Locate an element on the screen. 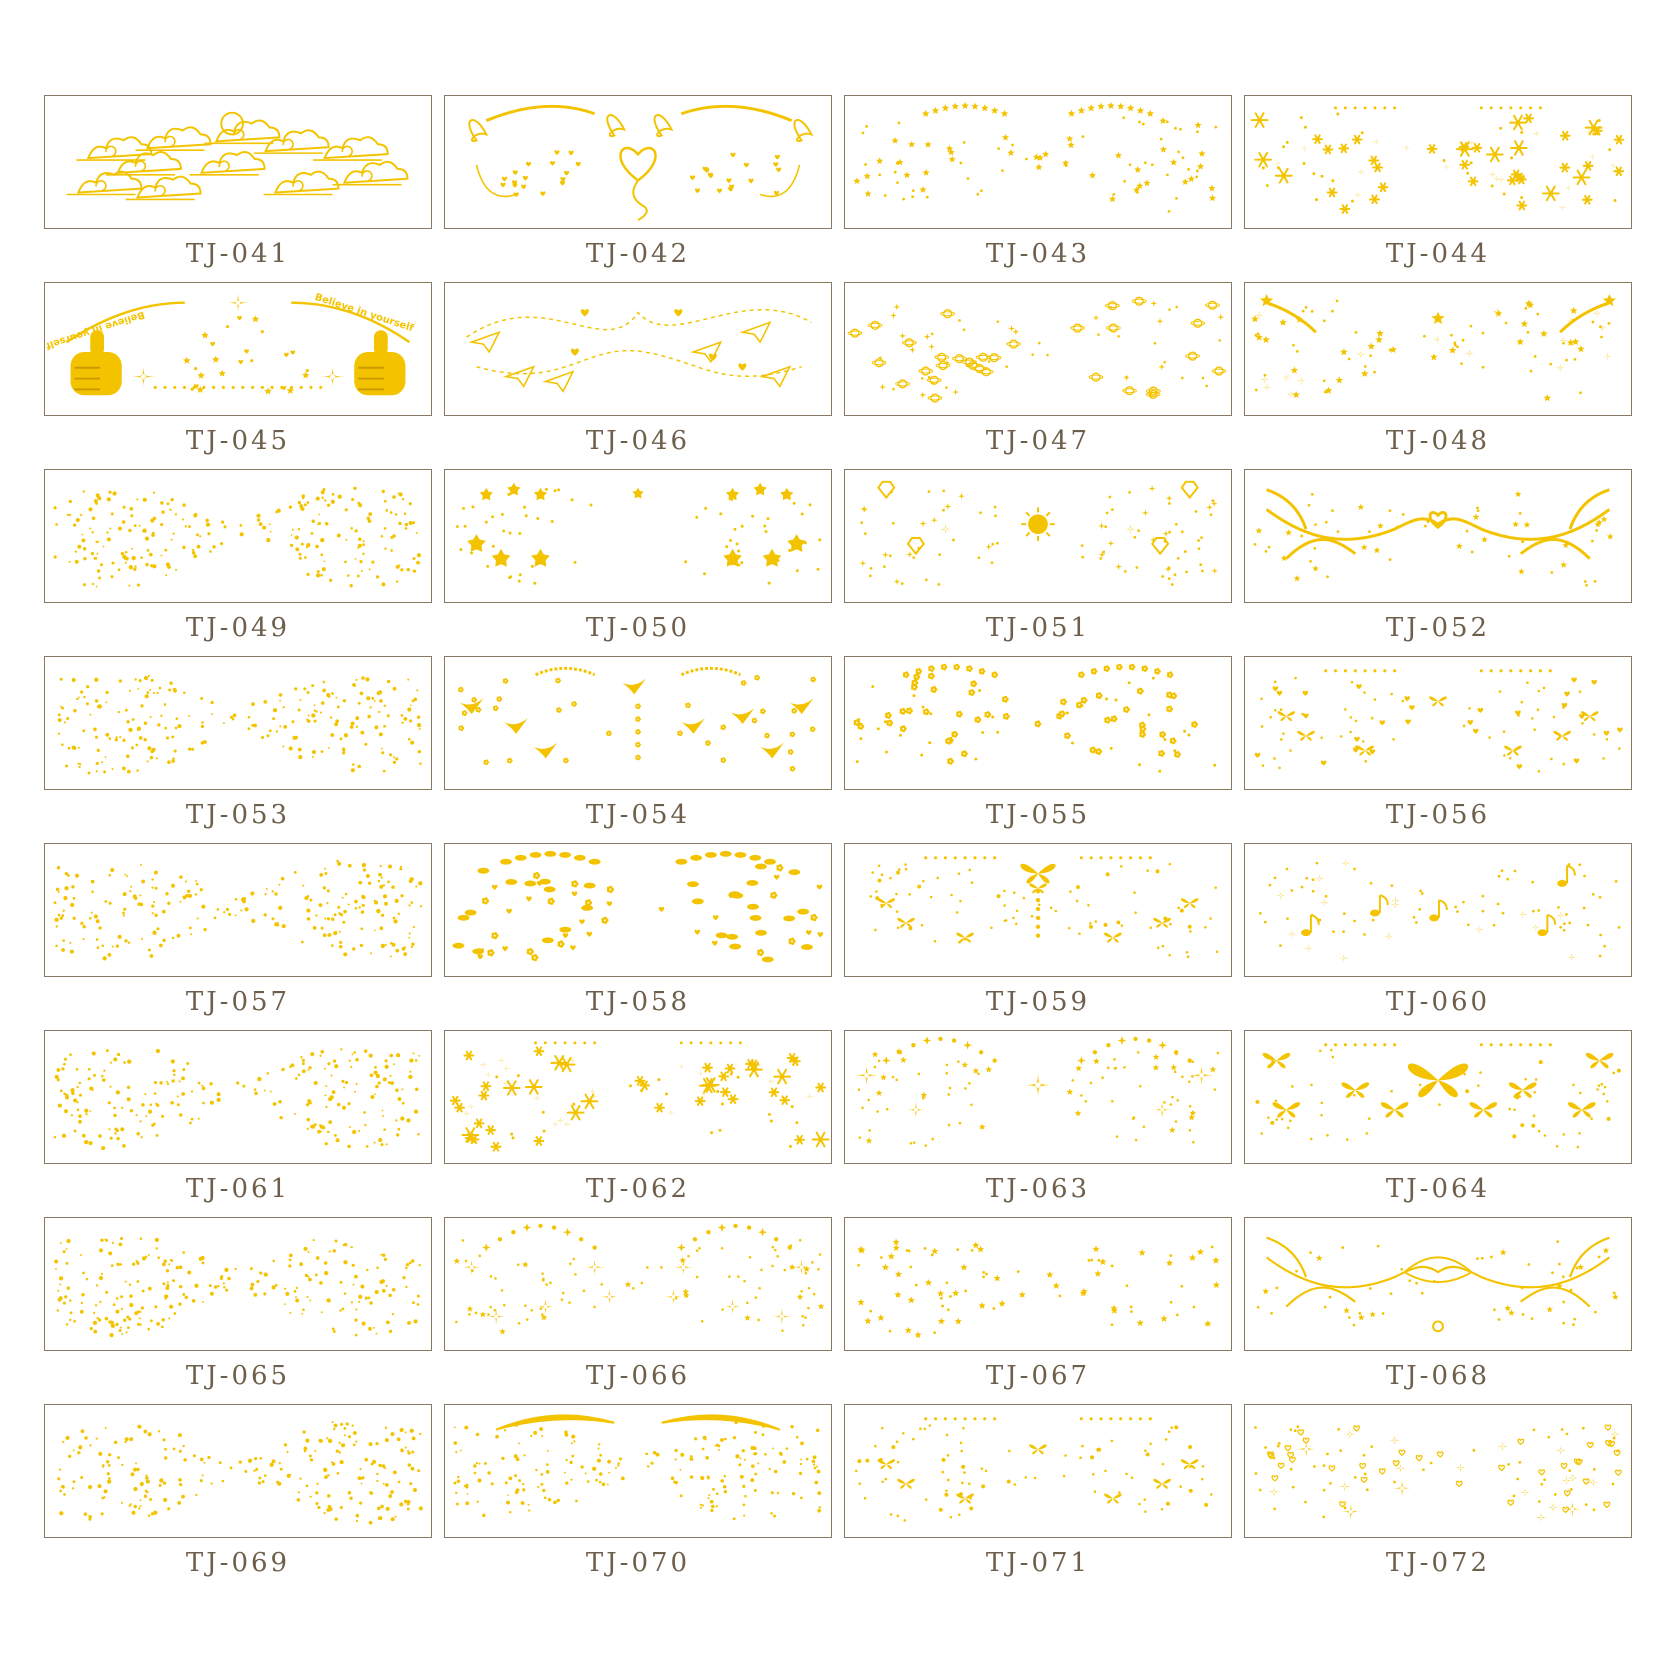 This screenshot has width=1667, height=1667. sticker-item: TJ-046 is located at coordinates (638, 370).